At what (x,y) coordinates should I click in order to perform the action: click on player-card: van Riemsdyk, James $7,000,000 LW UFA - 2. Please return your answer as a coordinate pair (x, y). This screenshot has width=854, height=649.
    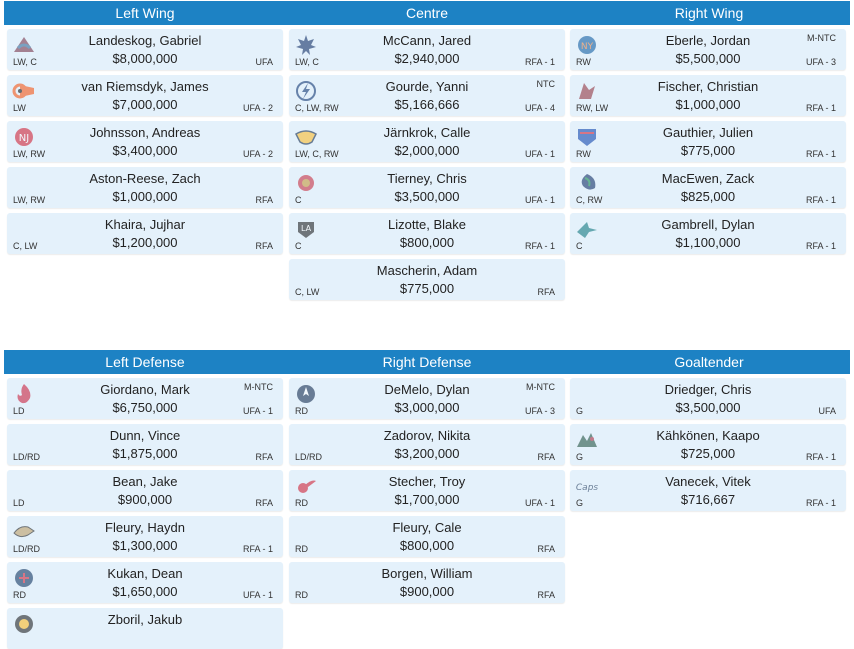
    Looking at the image, I should click on (145, 95).